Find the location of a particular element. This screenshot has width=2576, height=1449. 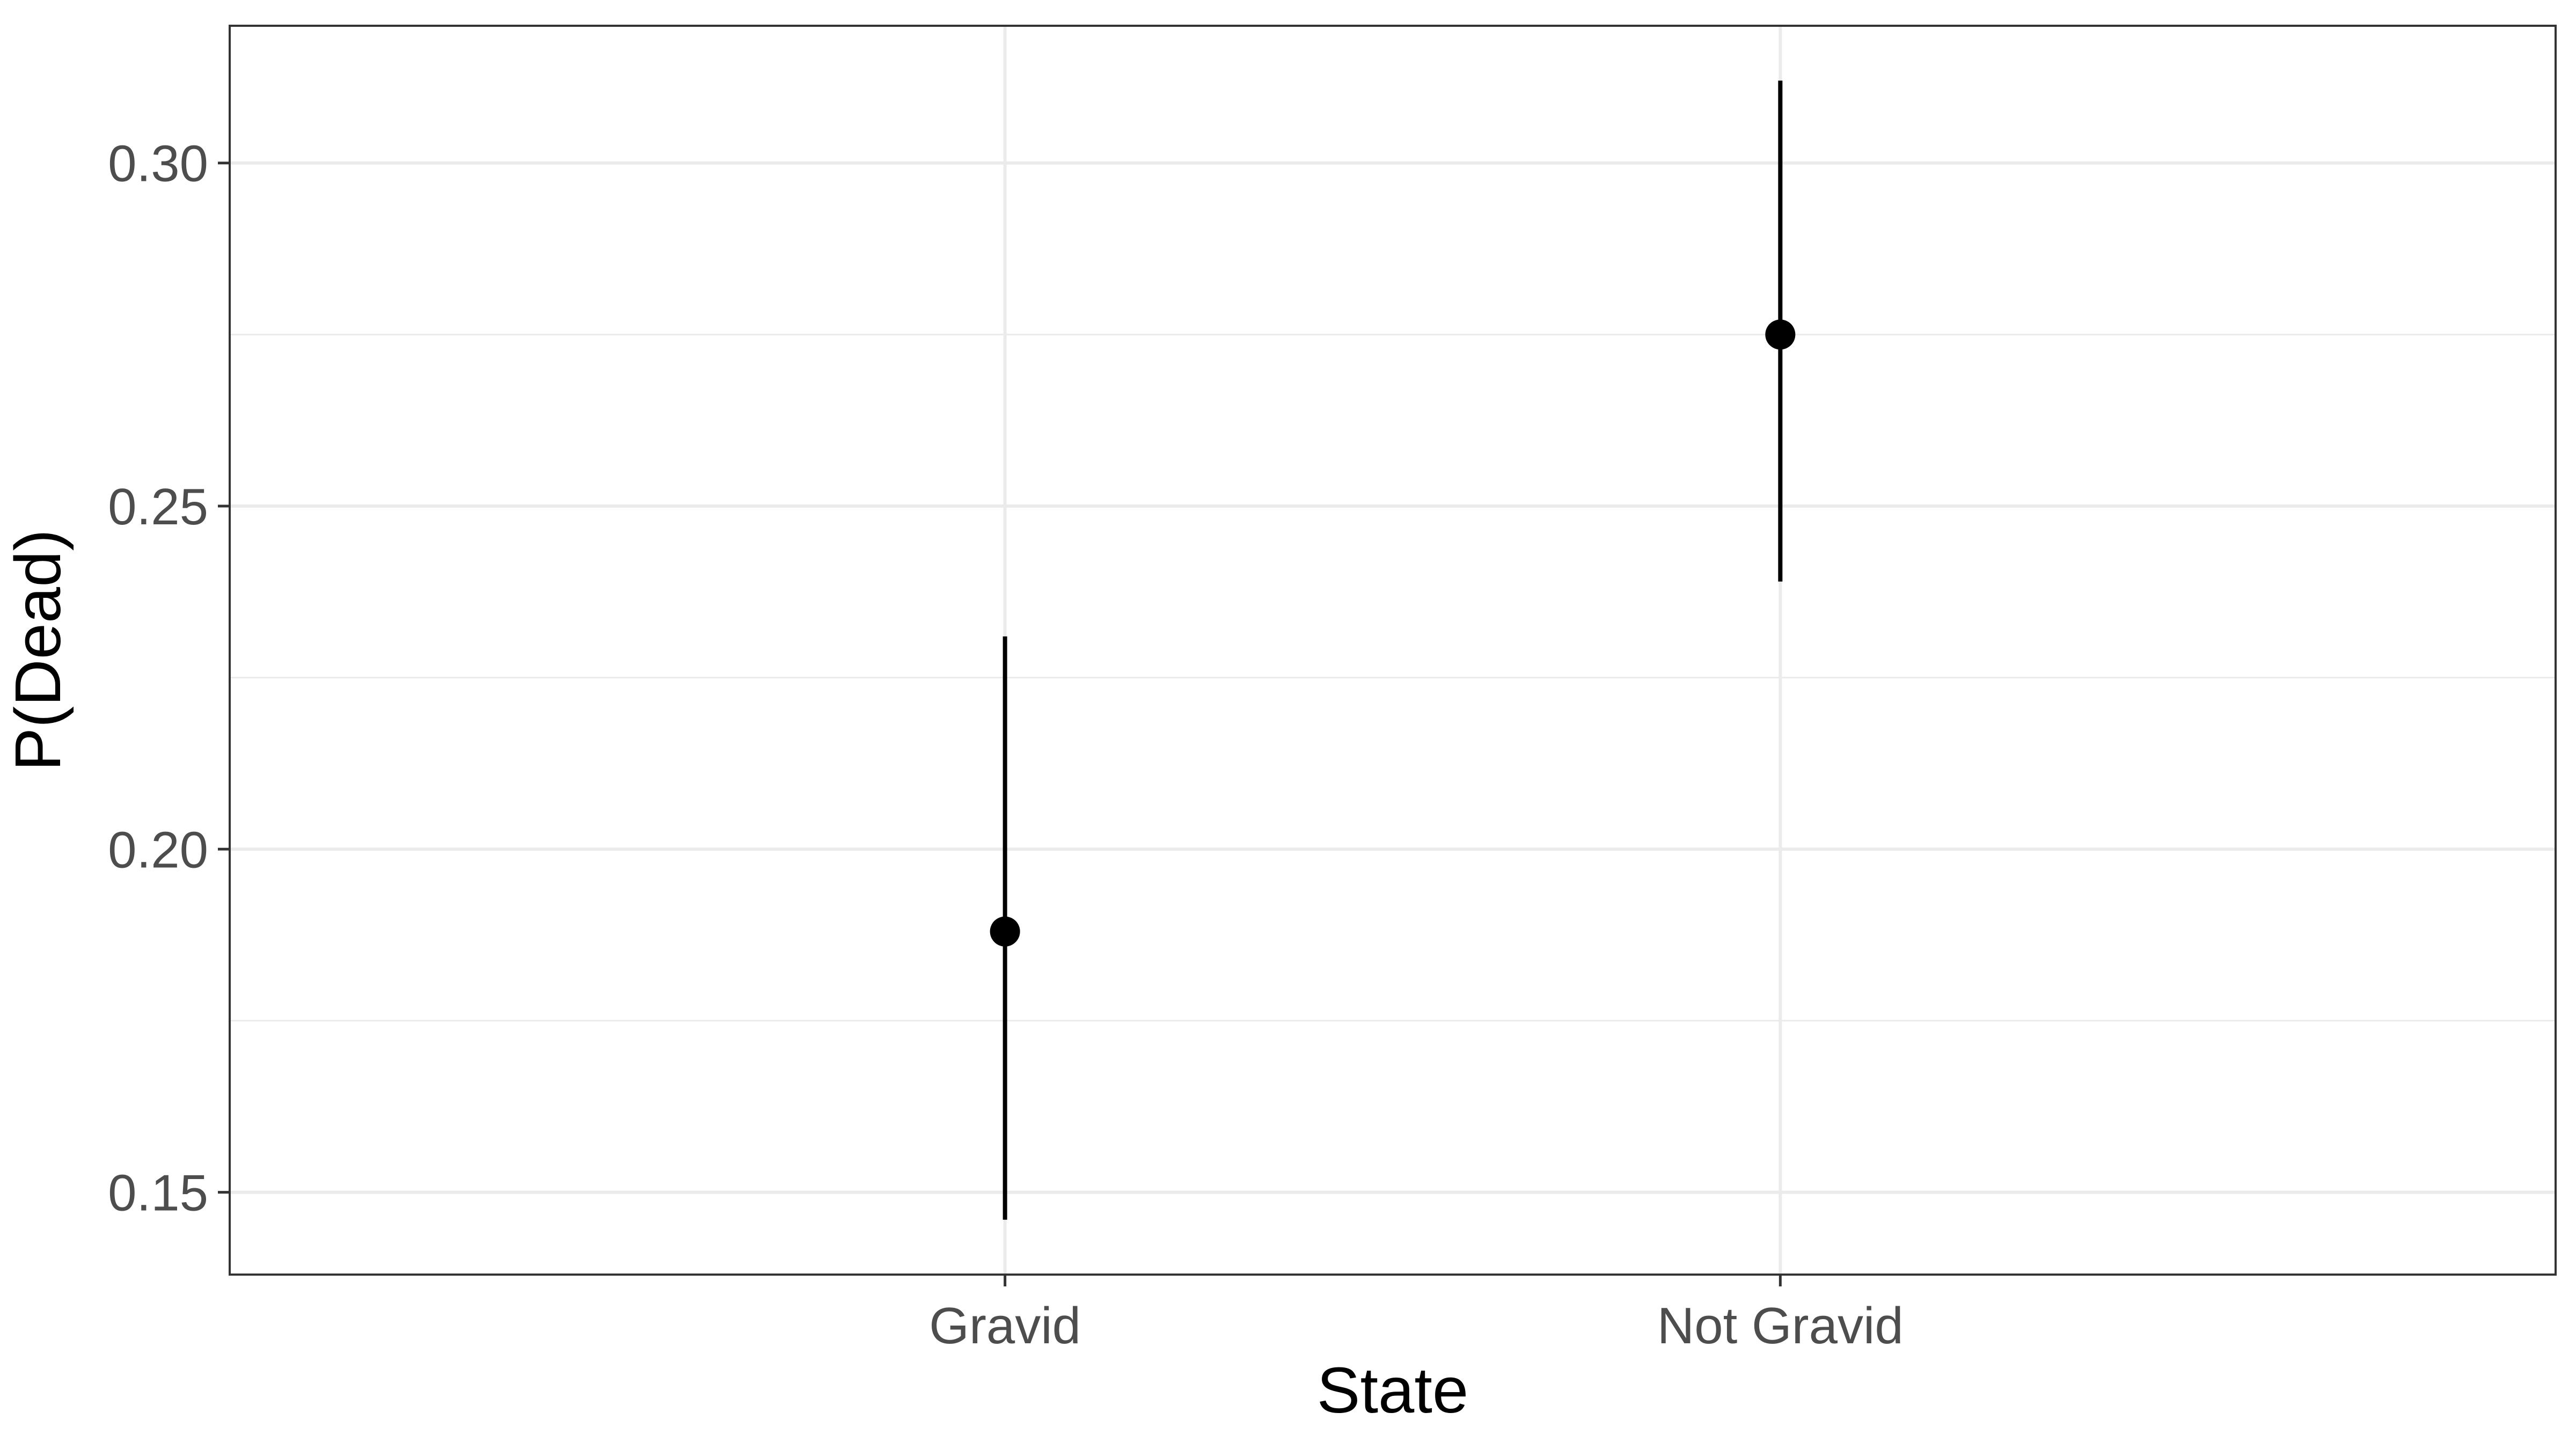

y-tick-label: 0.30 is located at coordinates (158, 164).